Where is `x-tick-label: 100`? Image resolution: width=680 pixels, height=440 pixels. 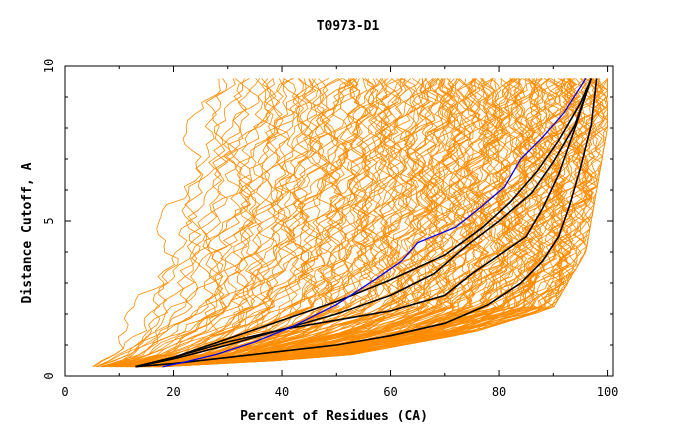
x-tick-label: 100 is located at coordinates (608, 392).